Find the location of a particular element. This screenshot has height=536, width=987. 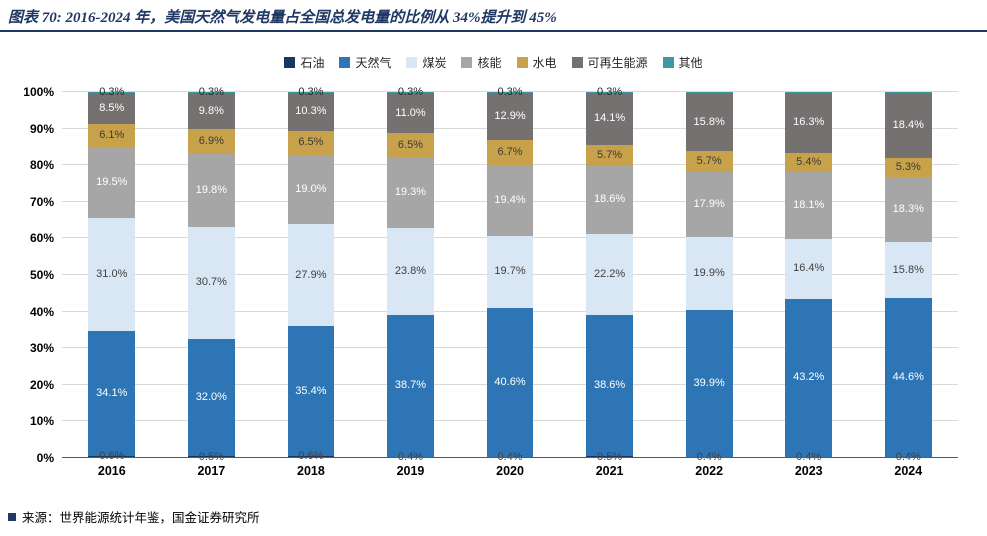

stacked-bar: 0.6% 35.4% 27.9% 19.0% 6.5% 10.3% 0.3% is located at coordinates (311, 274).